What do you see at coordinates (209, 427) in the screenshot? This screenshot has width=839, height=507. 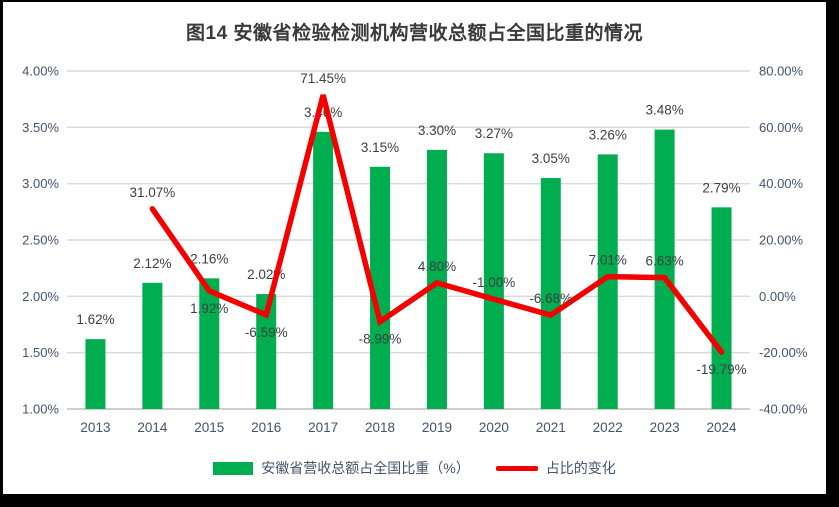 I see `x-axis-label-2015: 2015` at bounding box center [209, 427].